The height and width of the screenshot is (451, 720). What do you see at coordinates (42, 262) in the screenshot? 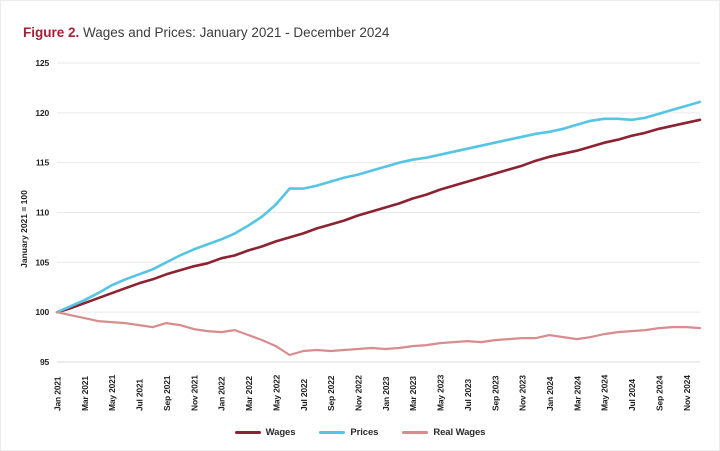
I see `y-tick-label: 105` at bounding box center [42, 262].